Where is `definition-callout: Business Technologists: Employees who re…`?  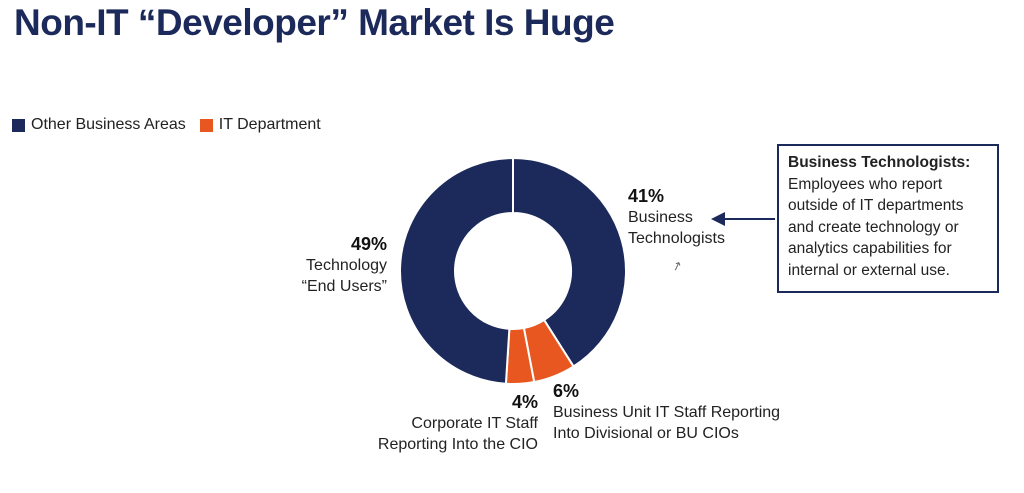
definition-callout: Business Technologists: Employees who re… is located at coordinates (888, 218).